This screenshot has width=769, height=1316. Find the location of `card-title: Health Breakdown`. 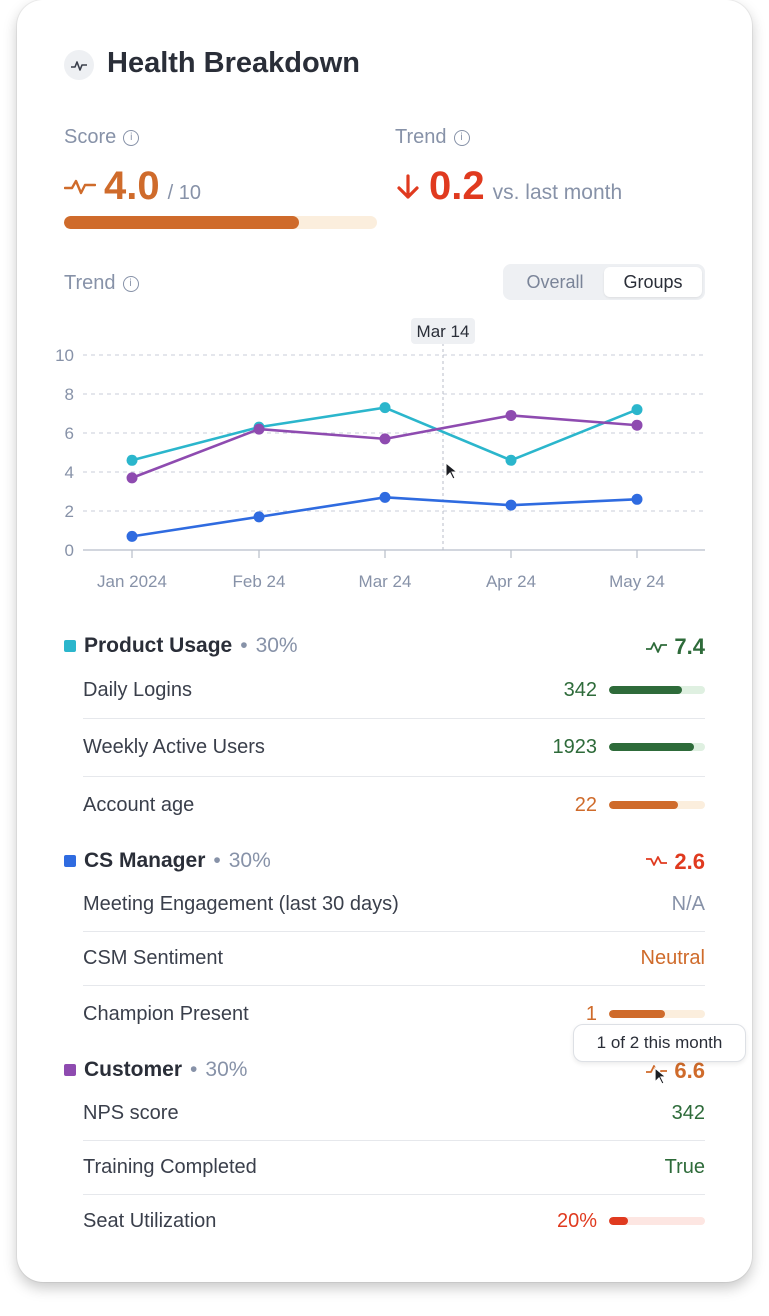

card-title: Health Breakdown is located at coordinates (233, 63).